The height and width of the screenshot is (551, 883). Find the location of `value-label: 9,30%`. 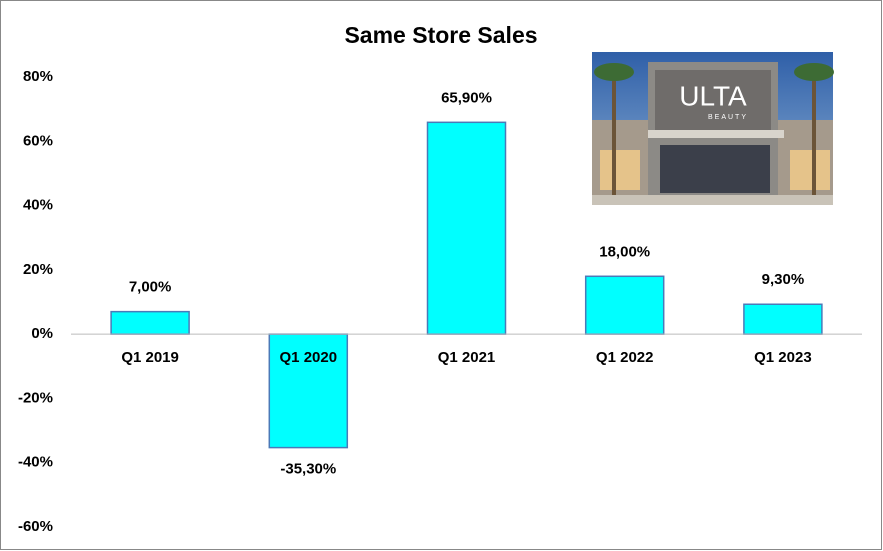

value-label: 9,30% is located at coordinates (783, 279).